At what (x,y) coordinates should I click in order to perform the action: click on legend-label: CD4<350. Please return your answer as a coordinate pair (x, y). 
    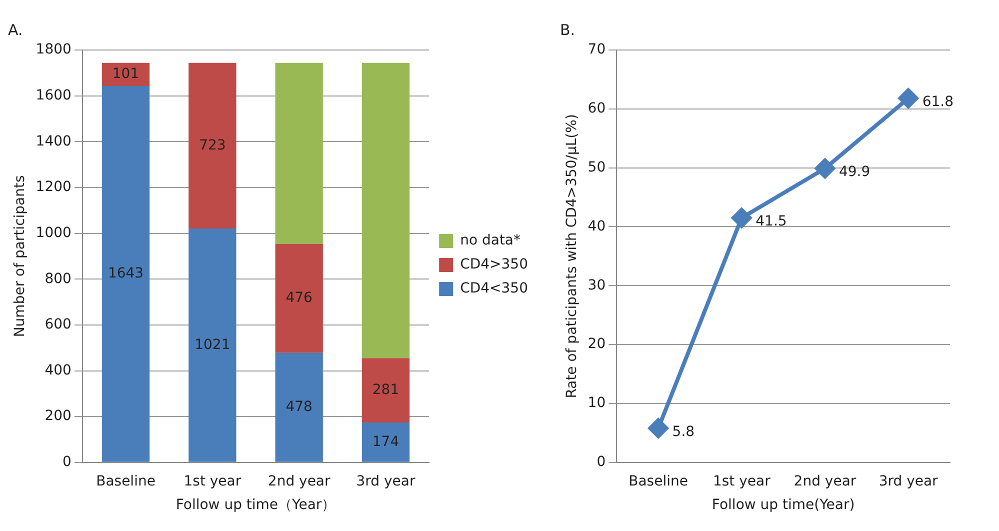
    Looking at the image, I should click on (494, 288).